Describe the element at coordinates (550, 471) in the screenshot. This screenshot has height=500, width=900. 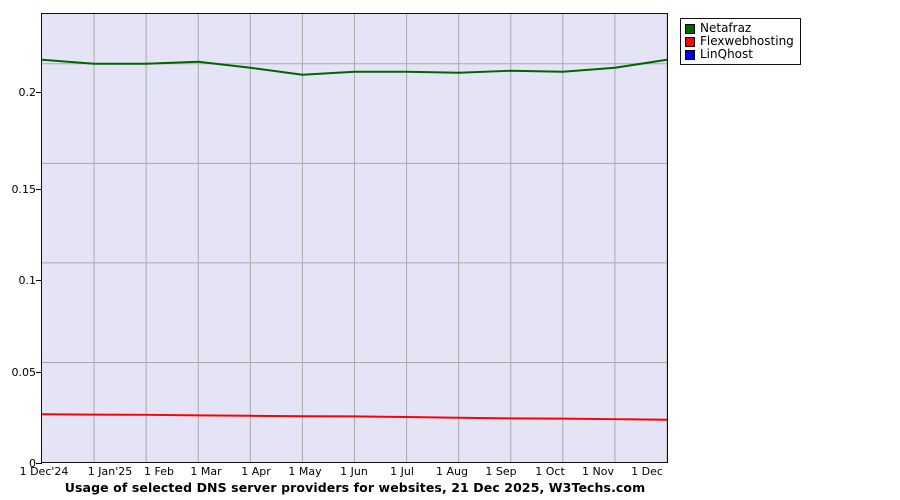
I see `x-tick-label: 1 Oct` at that location.